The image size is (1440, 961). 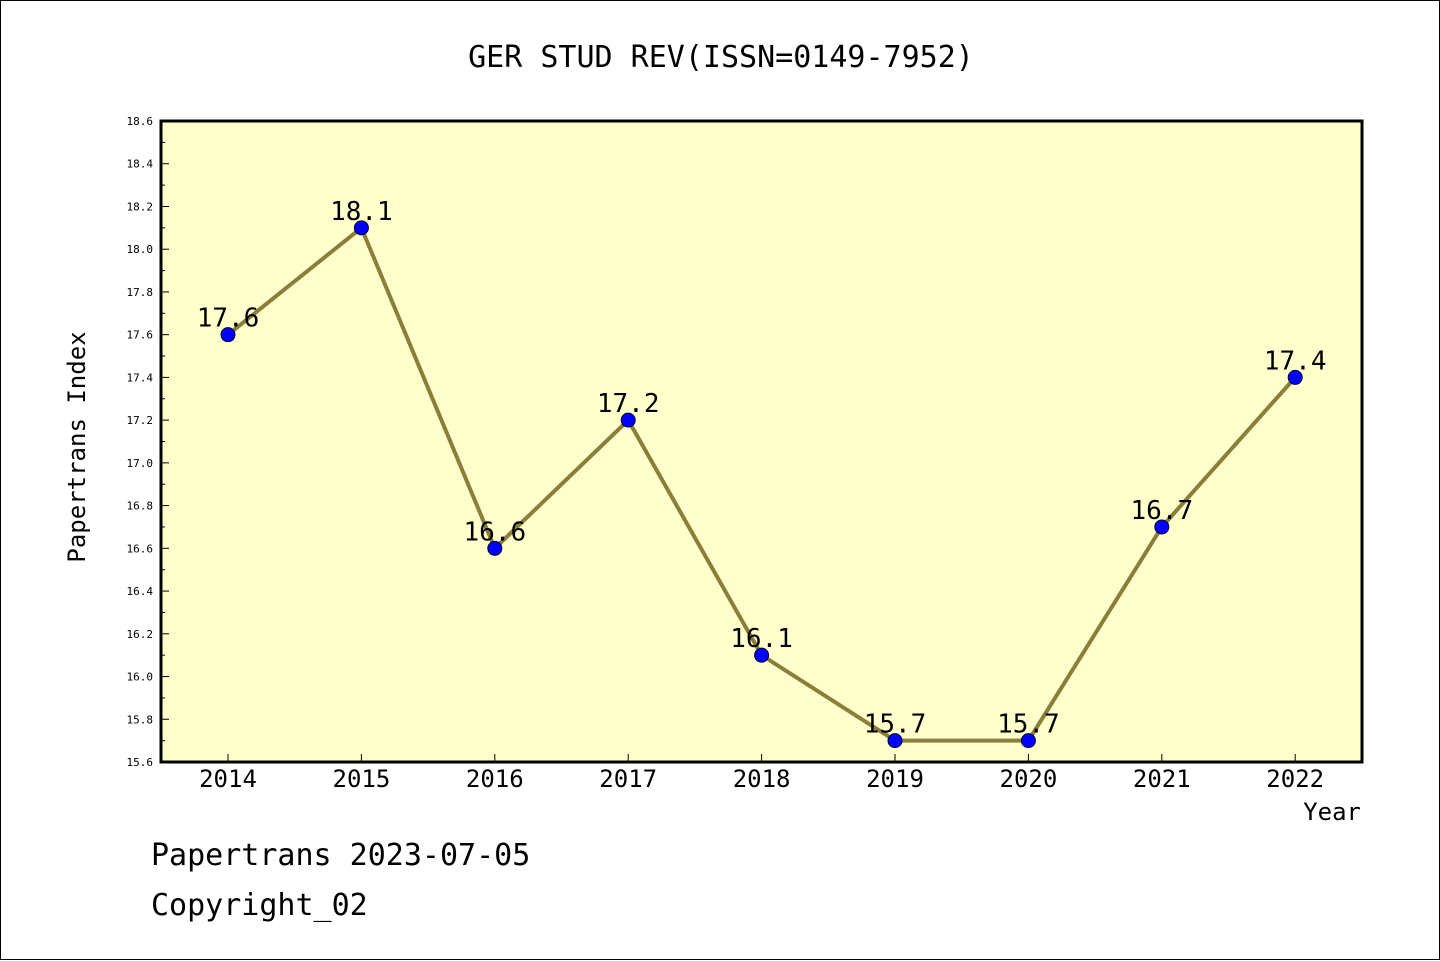 I want to click on x-tick-label: 2019, so click(x=895, y=779).